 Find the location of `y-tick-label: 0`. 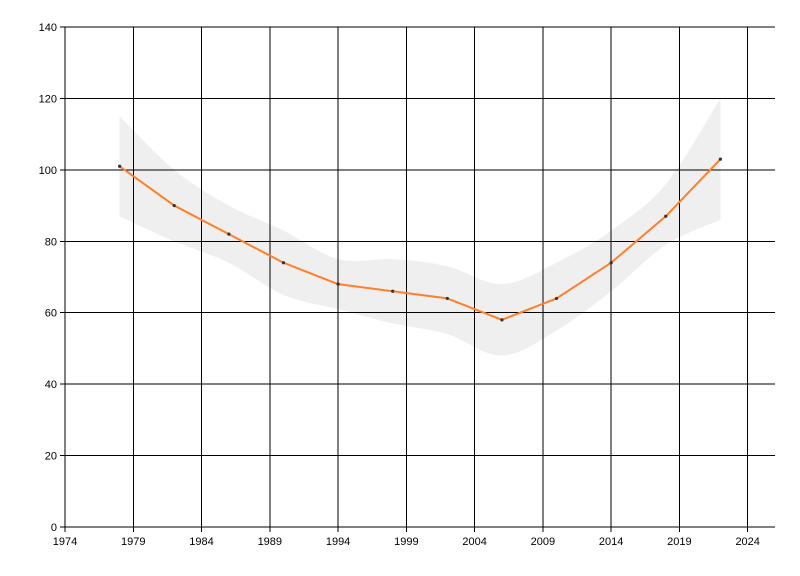

y-tick-label: 0 is located at coordinates (54, 528).